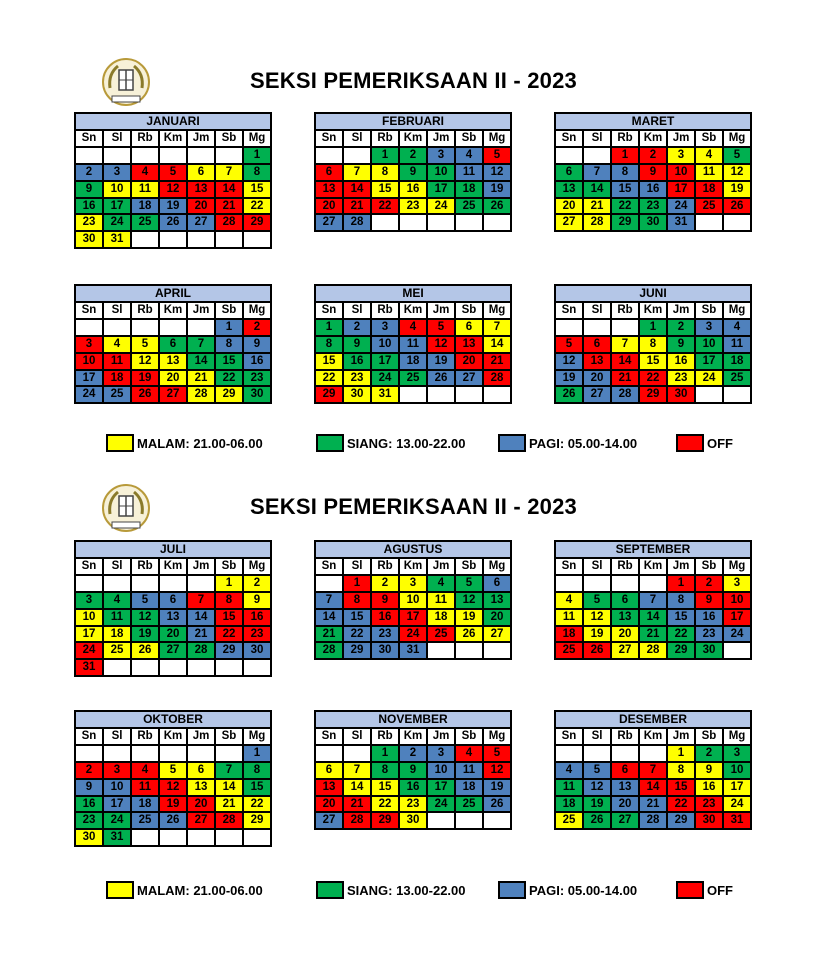  I want to click on day-cell: 10, so click(737, 600).